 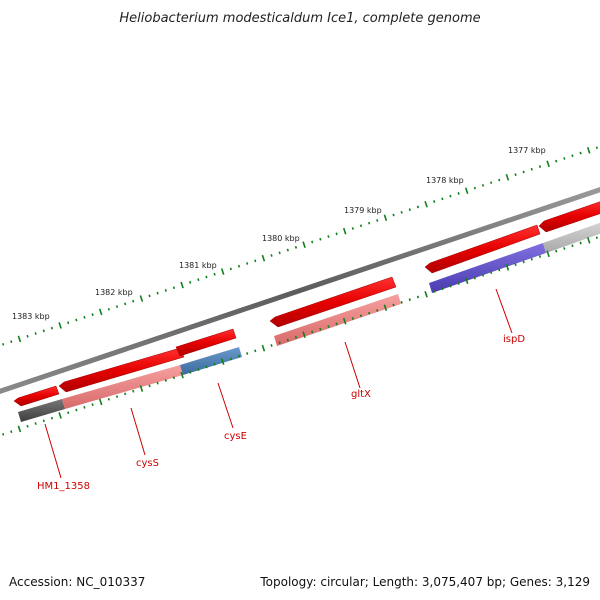 What do you see at coordinates (122, 387) in the screenshot?
I see `cds-cyss` at bounding box center [122, 387].